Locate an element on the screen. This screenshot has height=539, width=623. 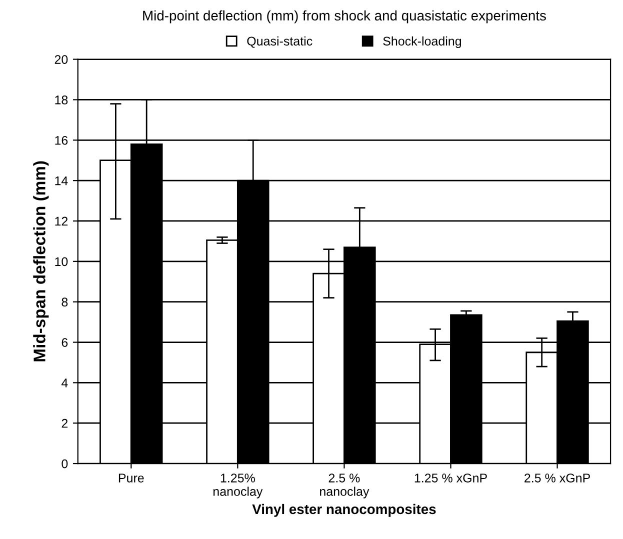
y-tick-label: 14 is located at coordinates (61, 181).